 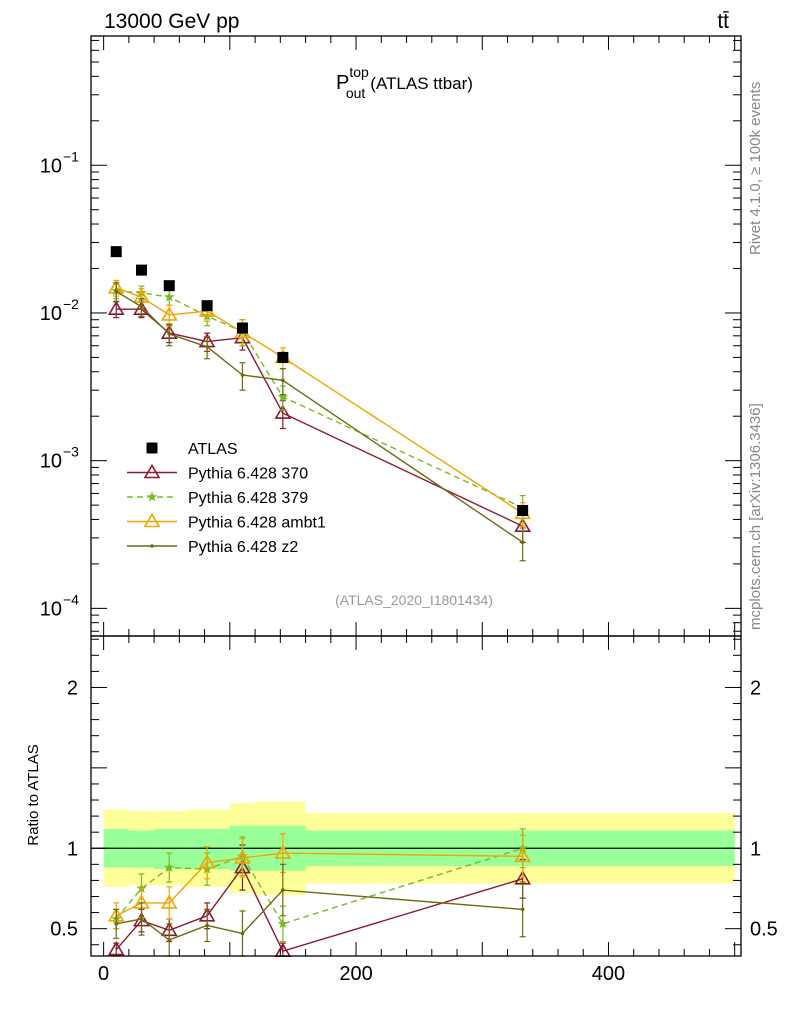 I want to click on series-0-ratio-marker, so click(x=116, y=948).